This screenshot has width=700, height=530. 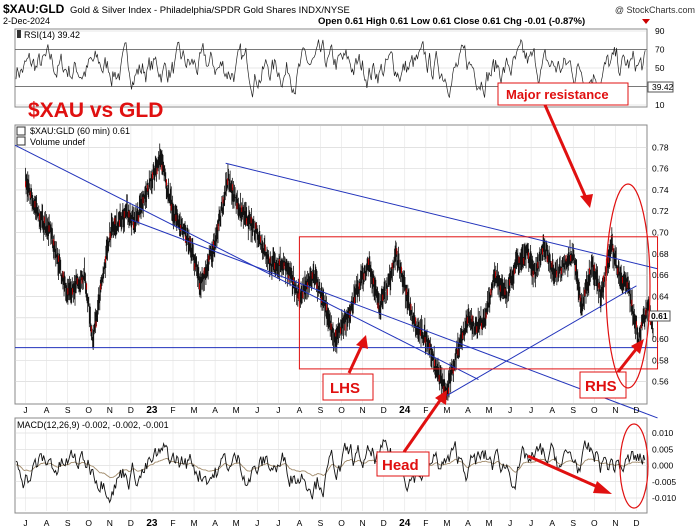 I want to click on rsi-tick-label: 10, so click(x=660, y=105).